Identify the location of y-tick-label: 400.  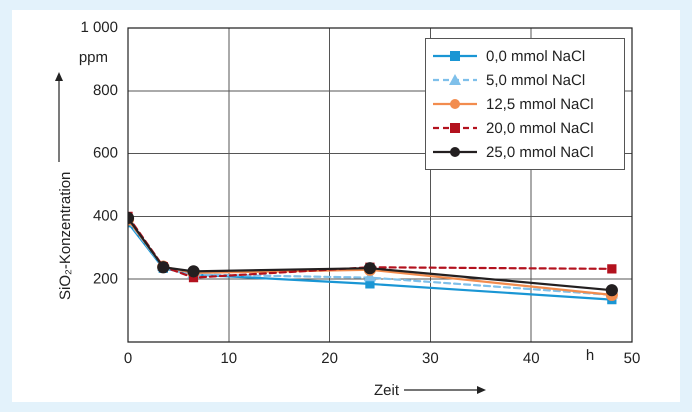
(105, 216).